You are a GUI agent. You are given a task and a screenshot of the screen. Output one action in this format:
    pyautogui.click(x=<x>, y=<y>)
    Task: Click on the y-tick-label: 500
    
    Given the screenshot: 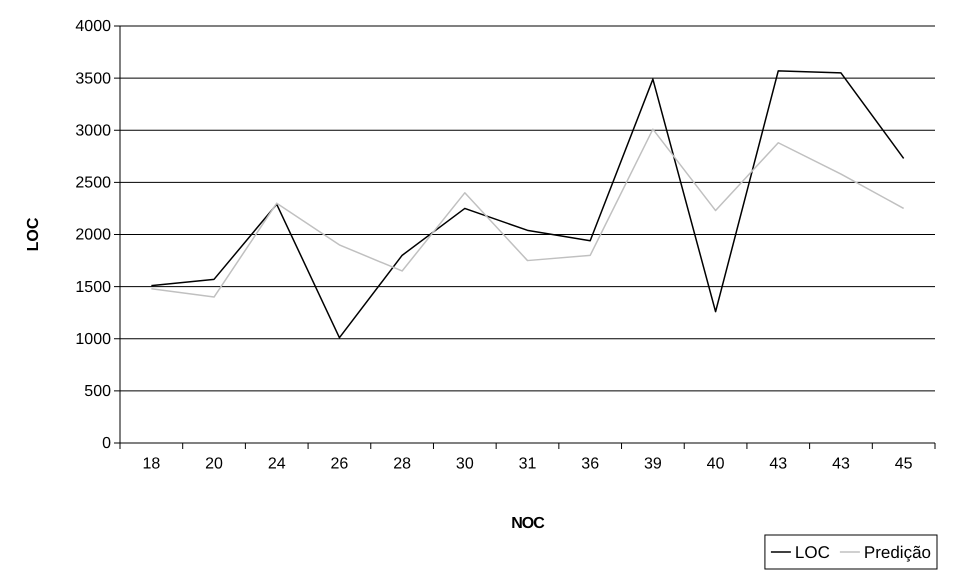 What is the action you would take?
    pyautogui.click(x=98, y=391)
    